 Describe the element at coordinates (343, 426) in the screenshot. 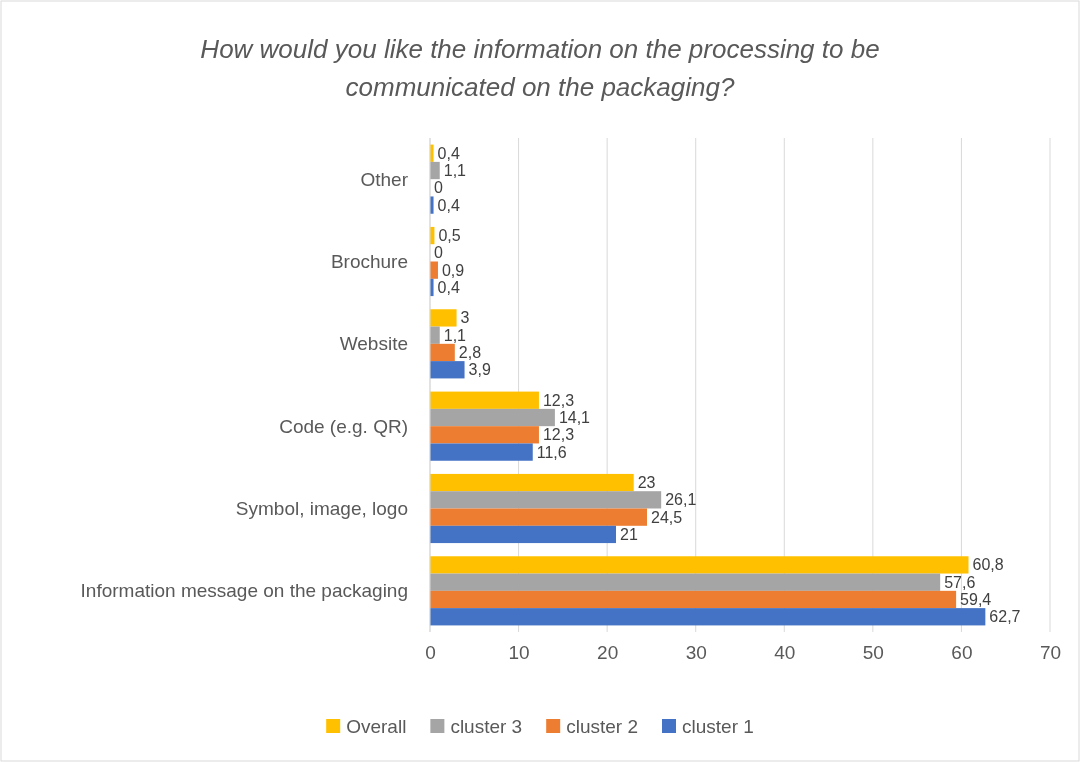

I see `y-tick-label: Code (e.g. QR)` at that location.